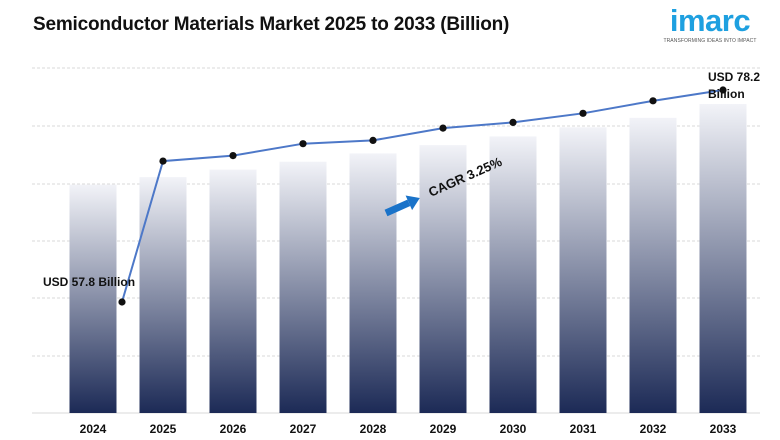 Image resolution: width=780 pixels, height=440 pixels. I want to click on x-tick-label: 2027, so click(303, 429).